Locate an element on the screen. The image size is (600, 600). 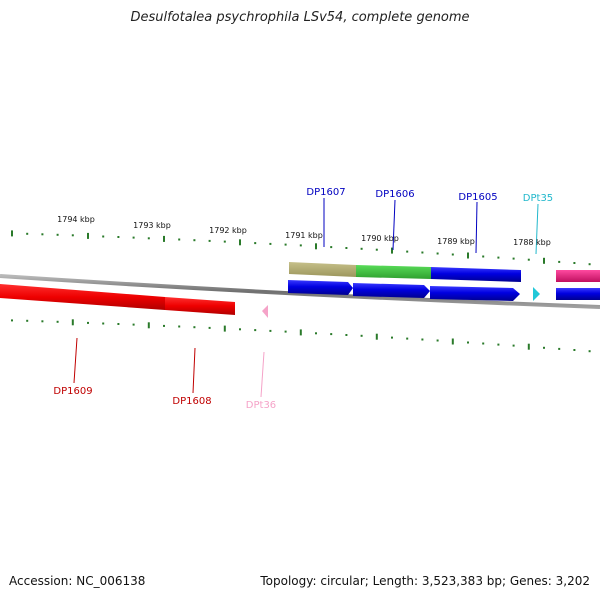
gene-dp1608 is located at coordinates (200, 306).